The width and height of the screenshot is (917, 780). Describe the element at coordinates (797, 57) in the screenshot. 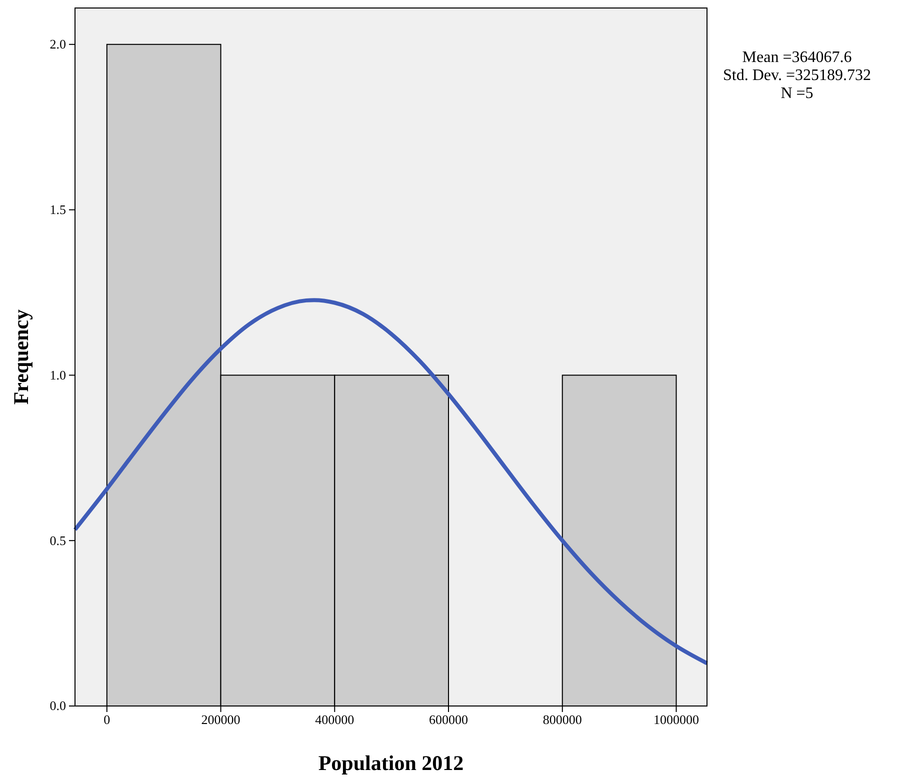

I see `text: Mean =364067.6` at that location.